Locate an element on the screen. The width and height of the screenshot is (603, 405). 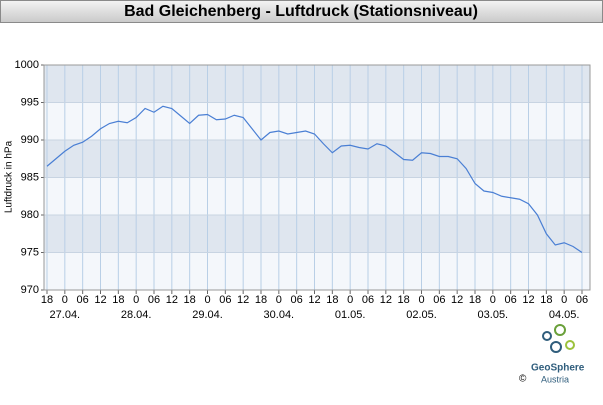
y-tick-label: 1000 is located at coordinates (27, 65).